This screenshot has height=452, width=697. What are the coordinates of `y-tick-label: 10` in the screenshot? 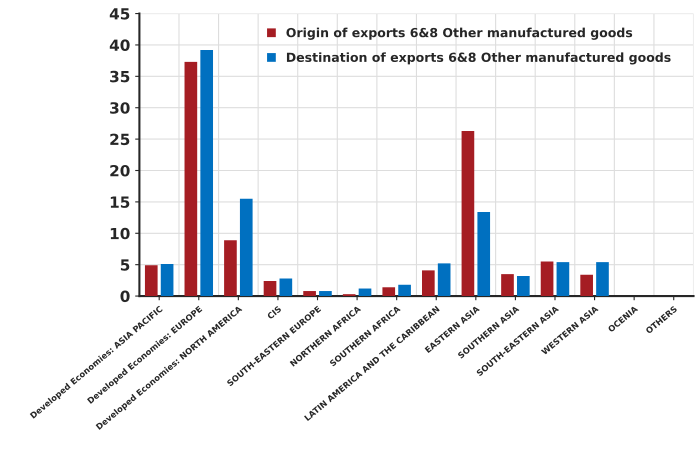 It's located at (120, 234).